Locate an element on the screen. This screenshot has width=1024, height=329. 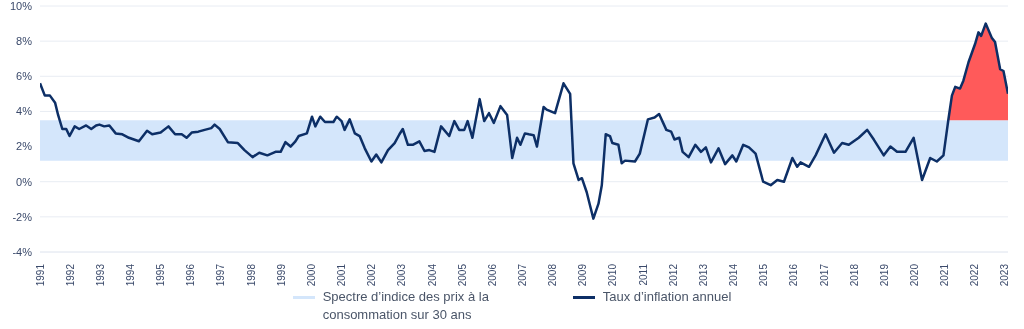
x-tick-label: 1991 is located at coordinates (40, 275).